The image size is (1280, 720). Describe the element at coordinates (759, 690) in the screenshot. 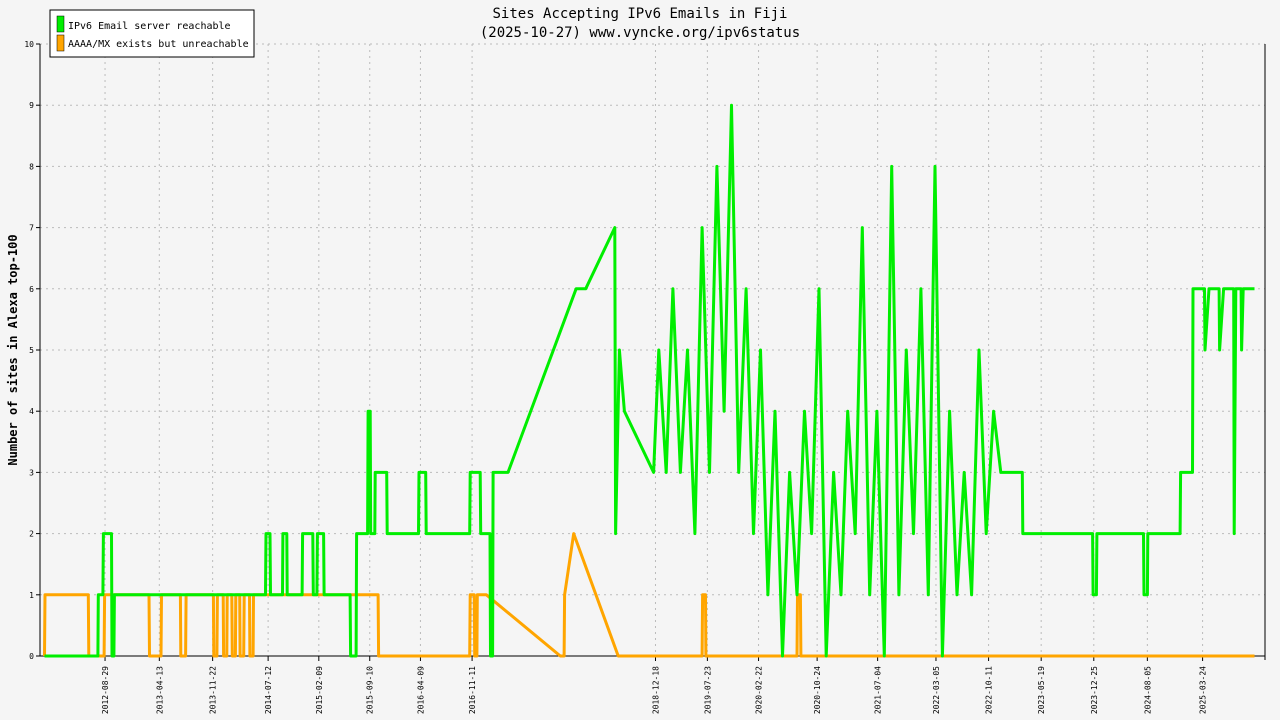

I see `x-tick-label: 2020-02-22` at that location.